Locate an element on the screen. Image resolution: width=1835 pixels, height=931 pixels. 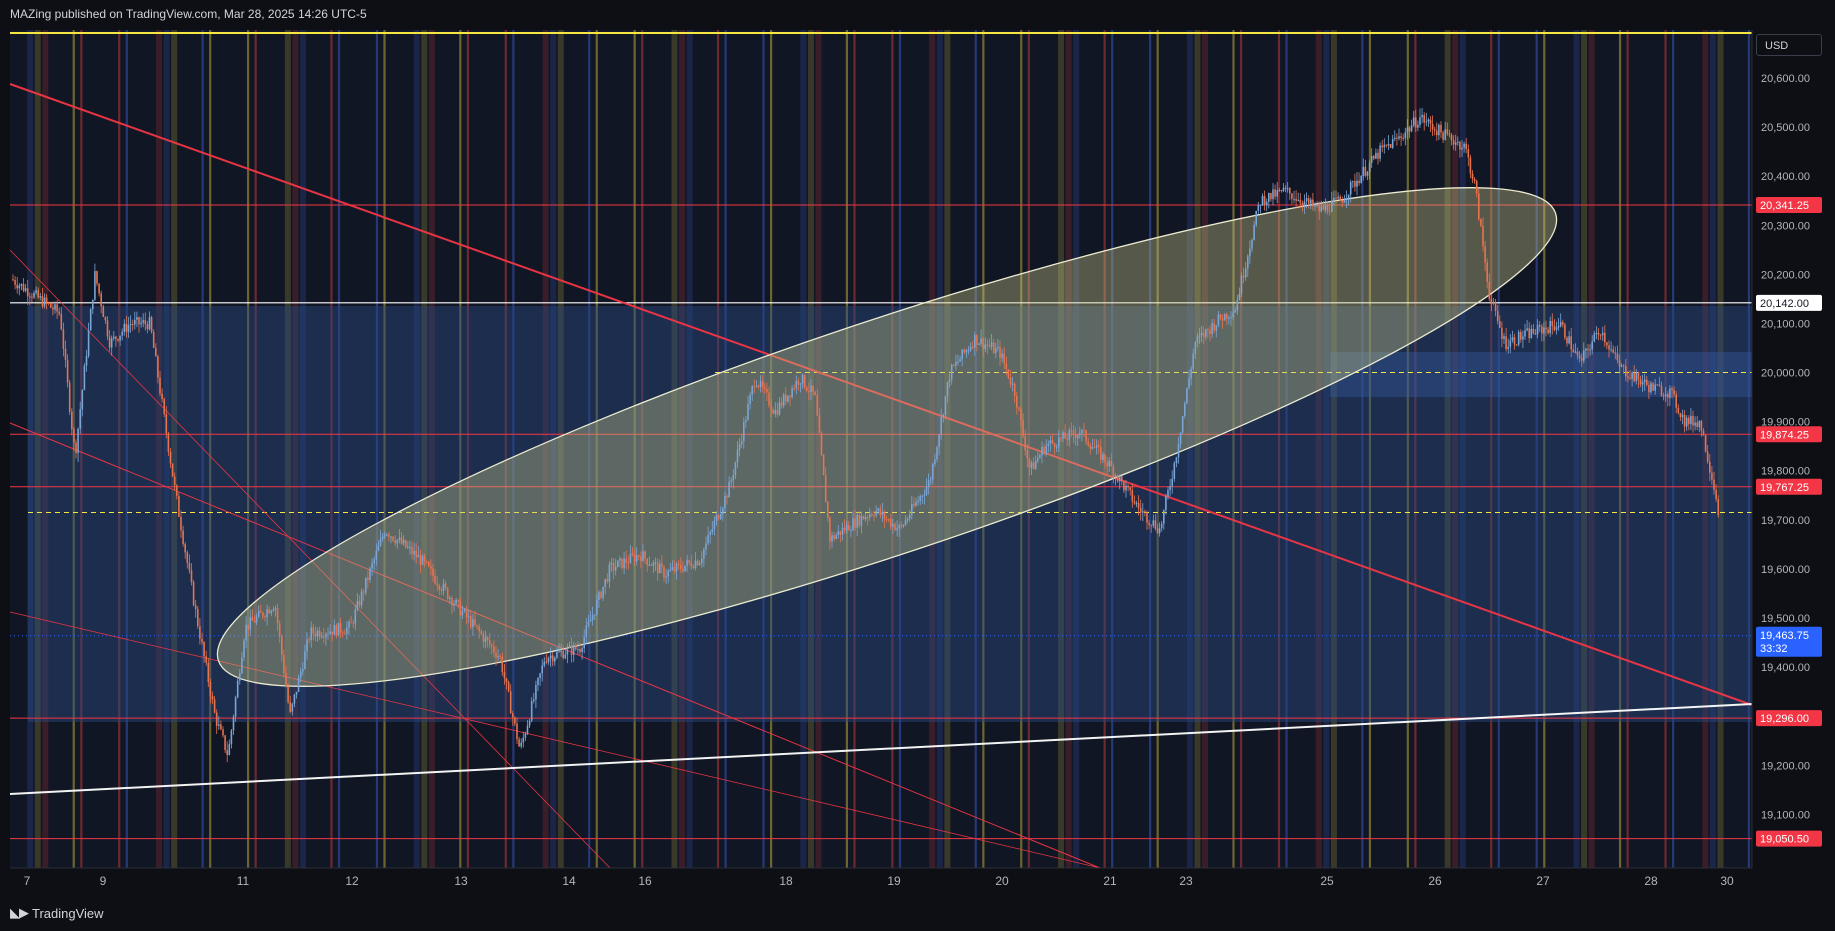
footer-brand: TradingView is located at coordinates (68, 913).